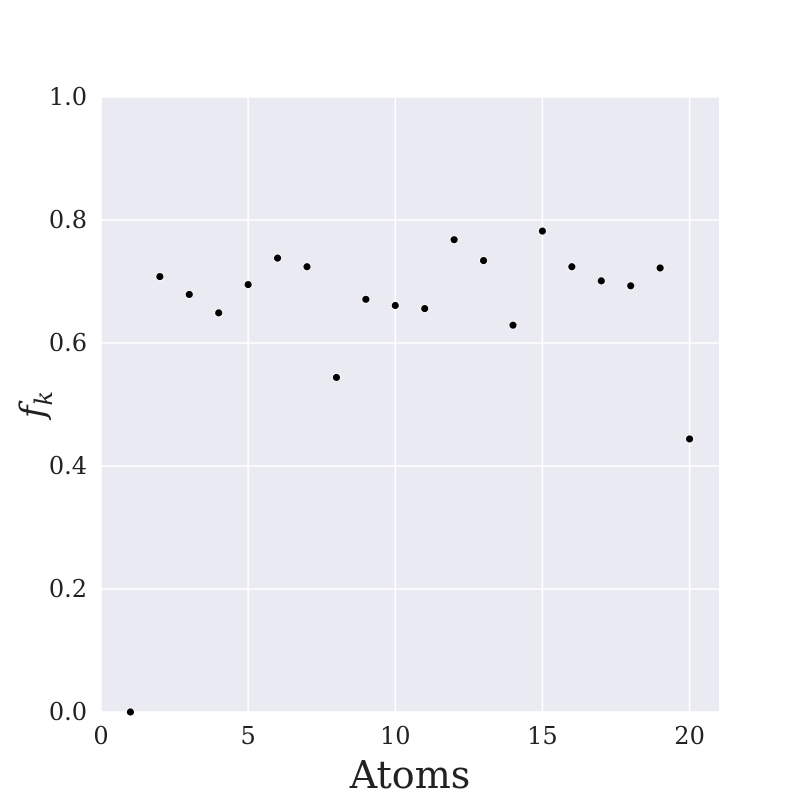 This screenshot has width=800, height=800. Describe the element at coordinates (248, 736) in the screenshot. I see `x-tick-label: 5` at that location.